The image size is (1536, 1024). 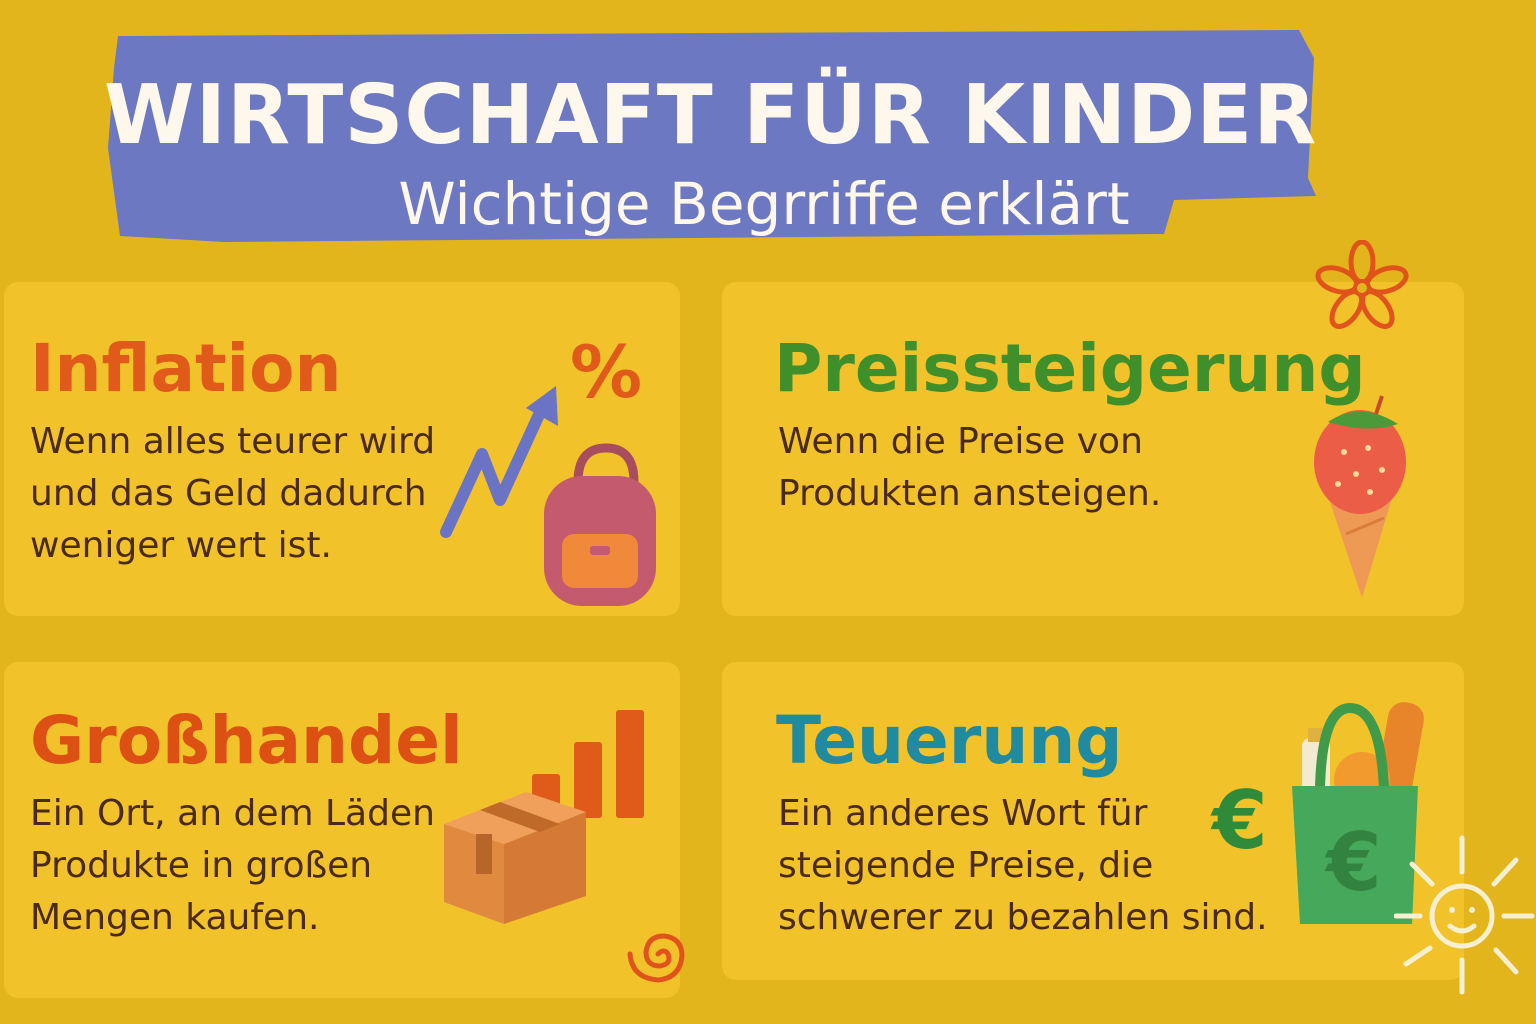 I want to click on page-title: WIRTSCHAFT FÜR KINDER, so click(x=711, y=115).